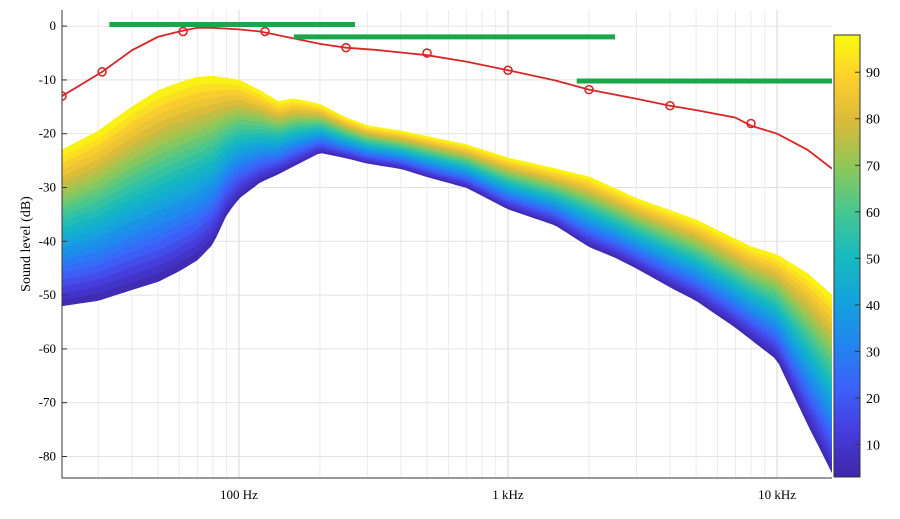 The height and width of the screenshot is (519, 900). I want to click on colorbar-tick-label: 10, so click(873, 445).